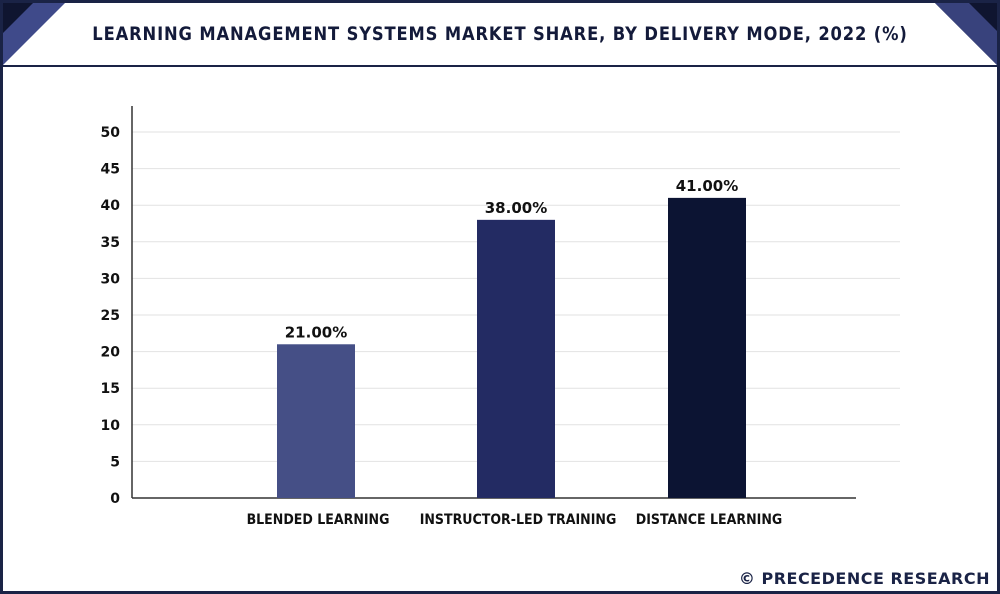 The width and height of the screenshot is (1000, 594). Describe the element at coordinates (34, 34) in the screenshot. I see `corner-decoration-left` at that location.